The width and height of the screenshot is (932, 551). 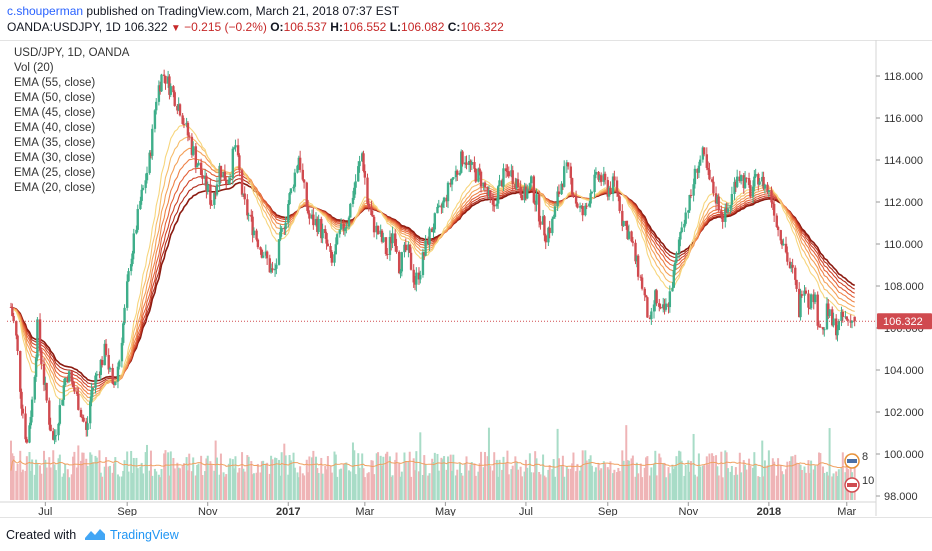 What do you see at coordinates (868, 481) in the screenshot?
I see `event-count: 10` at bounding box center [868, 481].